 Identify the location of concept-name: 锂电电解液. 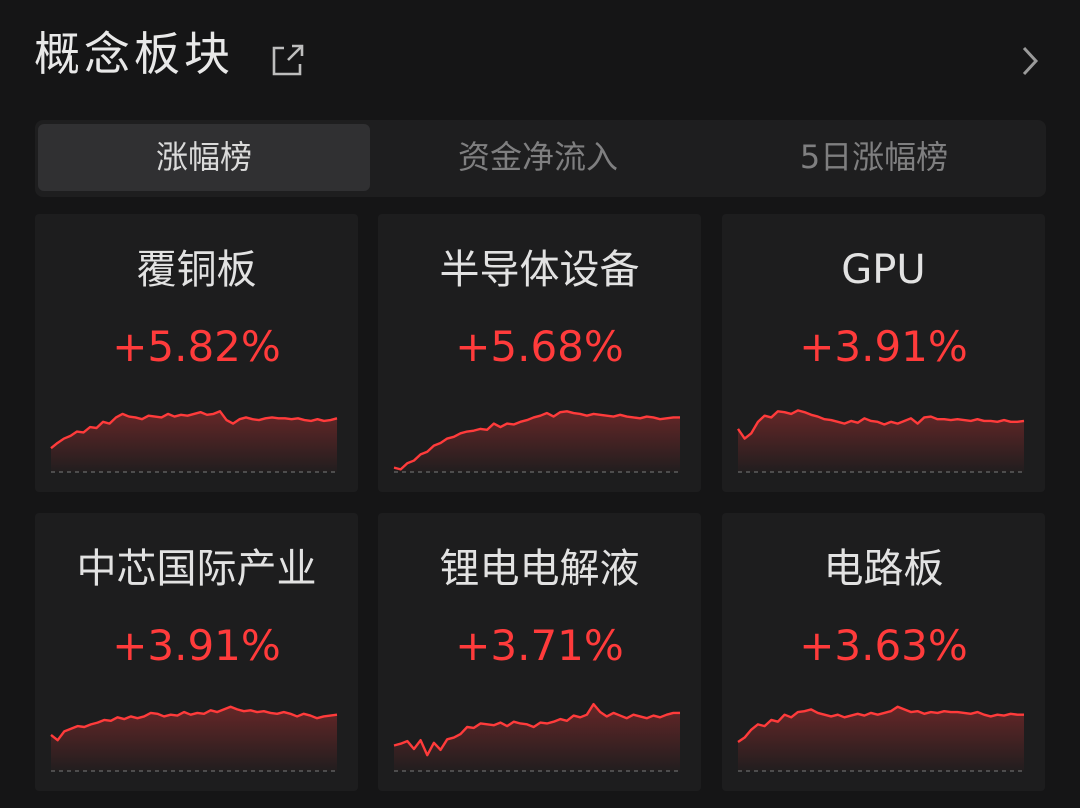
(539, 569).